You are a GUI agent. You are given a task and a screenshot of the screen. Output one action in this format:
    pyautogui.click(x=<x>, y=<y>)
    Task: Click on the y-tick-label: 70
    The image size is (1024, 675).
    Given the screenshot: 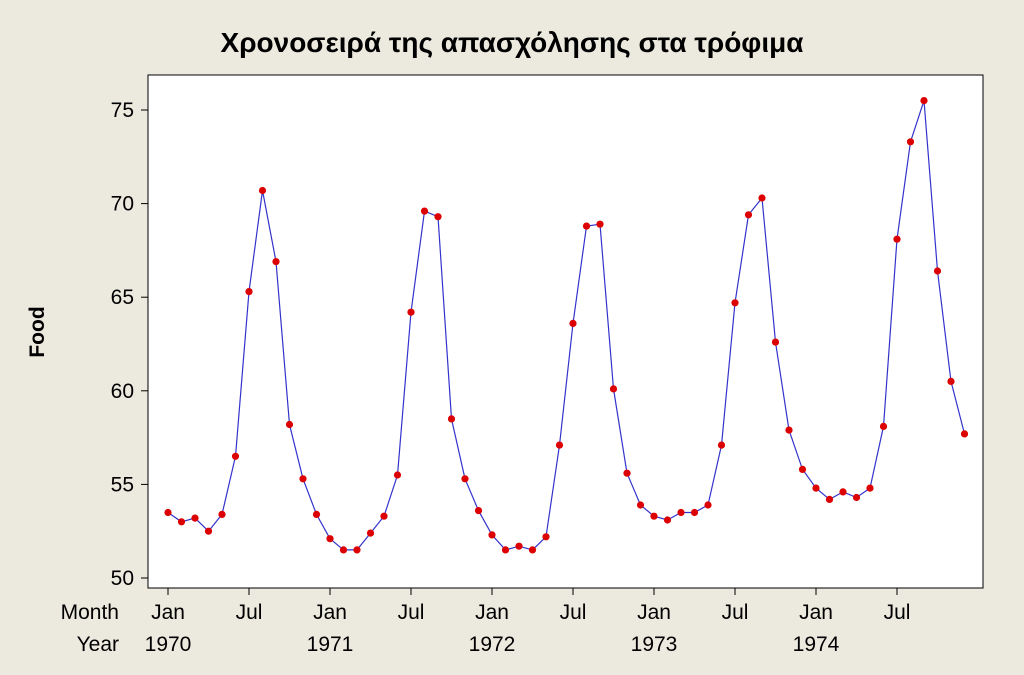 What is the action you would take?
    pyautogui.click(x=122, y=204)
    